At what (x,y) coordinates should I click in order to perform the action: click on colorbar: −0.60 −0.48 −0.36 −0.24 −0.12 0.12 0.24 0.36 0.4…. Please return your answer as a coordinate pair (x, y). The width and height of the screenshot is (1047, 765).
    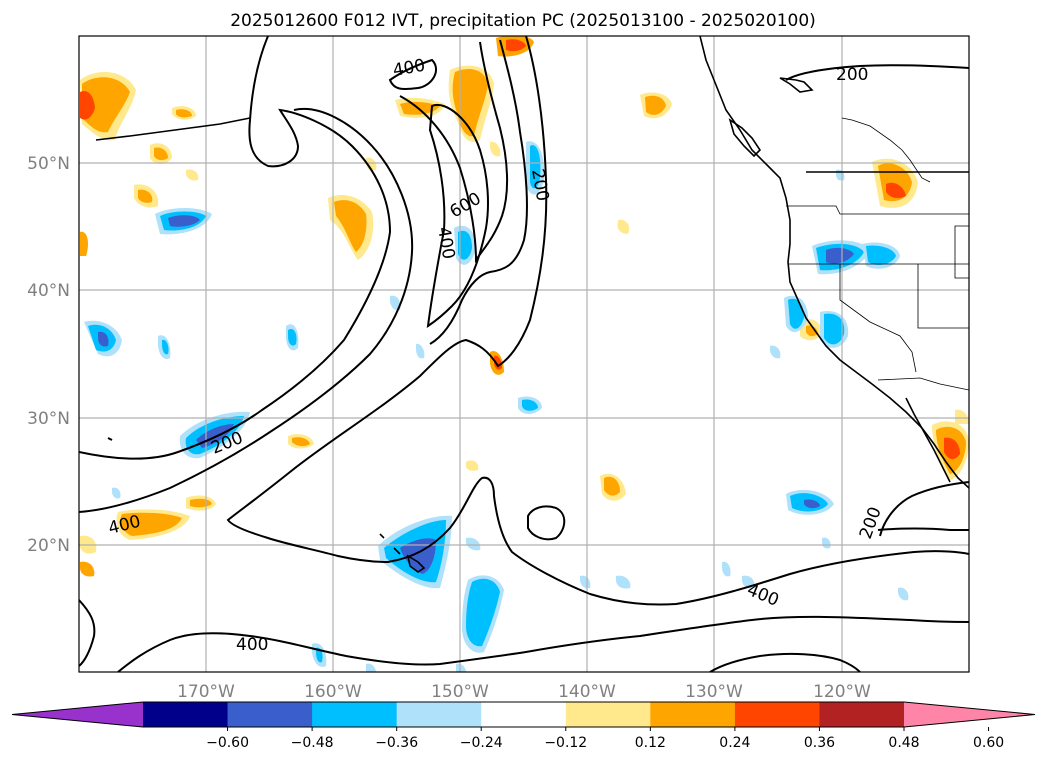
    Looking at the image, I should click on (523, 726).